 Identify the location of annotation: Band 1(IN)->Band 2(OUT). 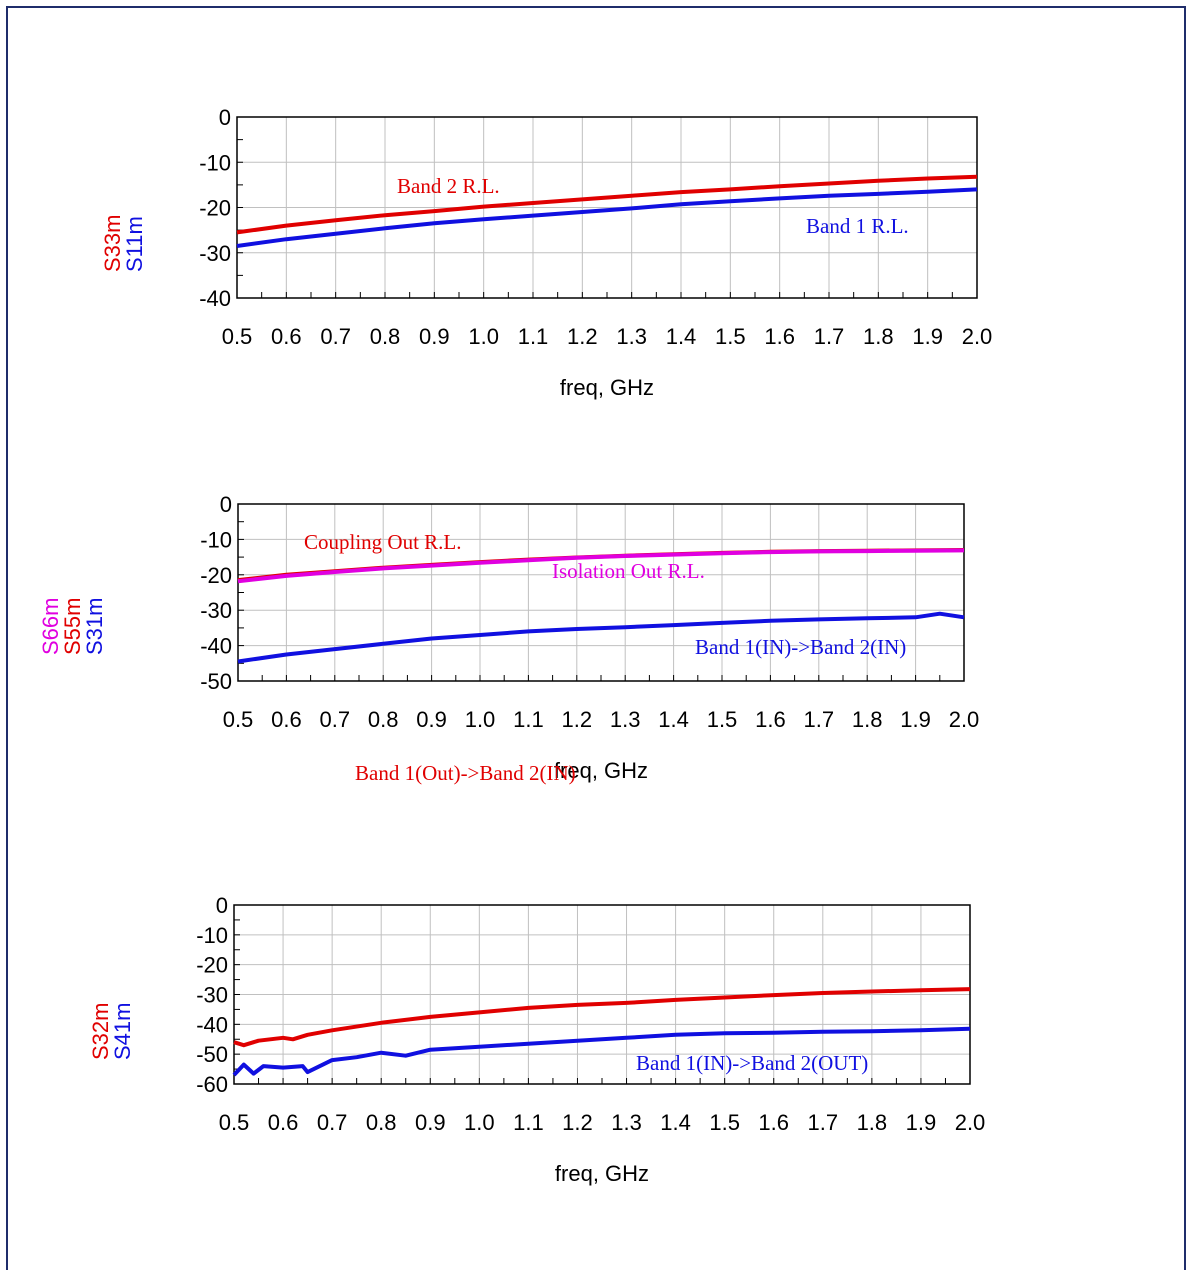
(752, 1063).